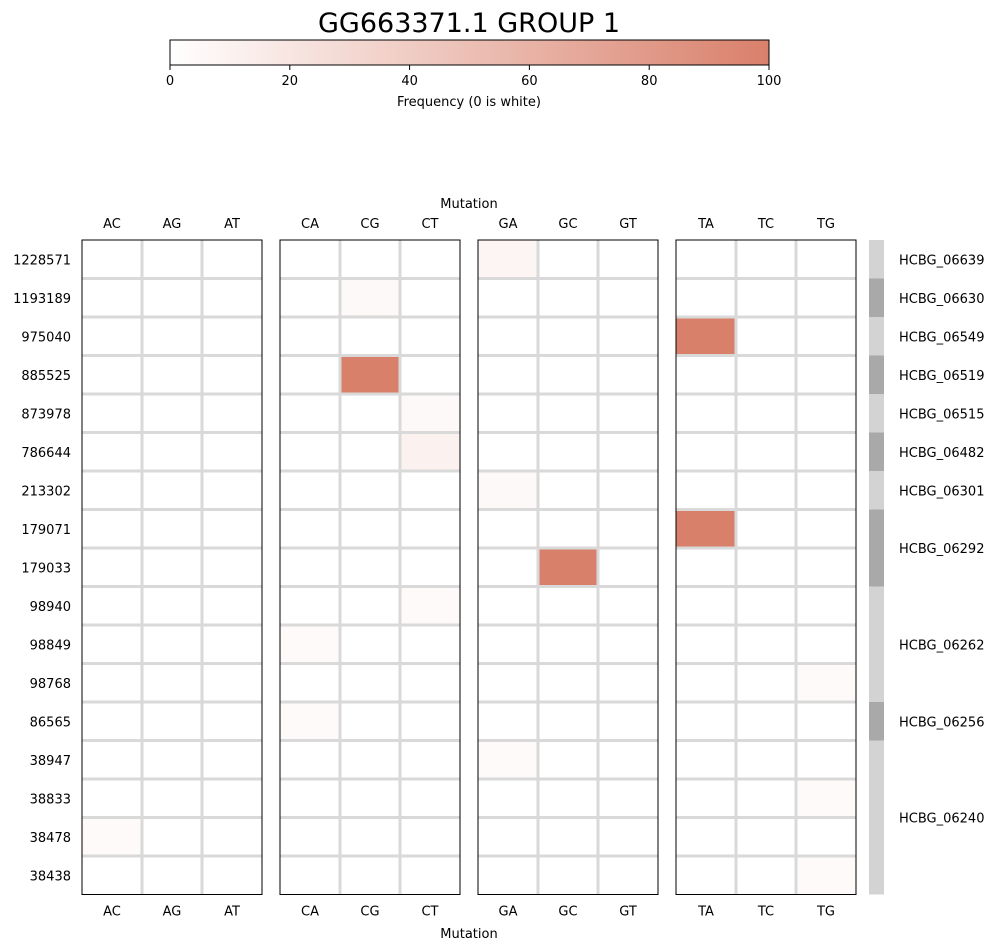  What do you see at coordinates (468, 934) in the screenshot?
I see `x-axis-label-bottom: Mutation` at bounding box center [468, 934].